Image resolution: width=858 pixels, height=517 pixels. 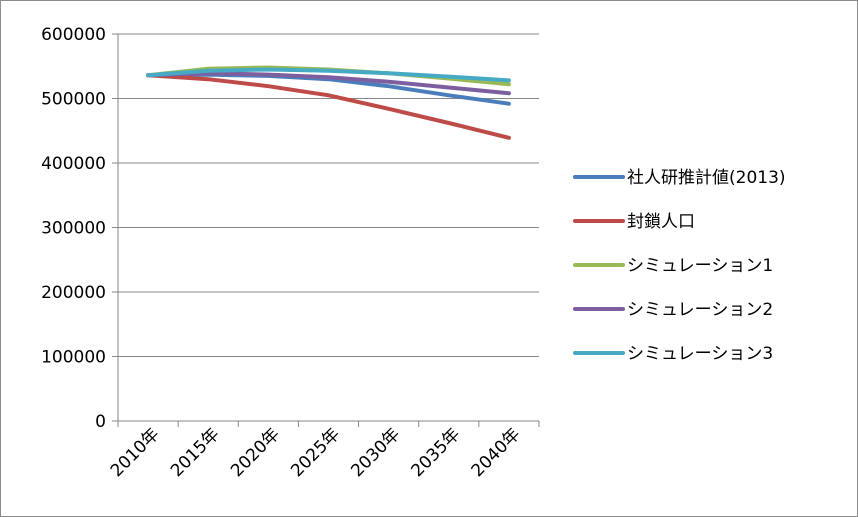 I want to click on x-tick-label: 2035年, so click(x=436, y=452).